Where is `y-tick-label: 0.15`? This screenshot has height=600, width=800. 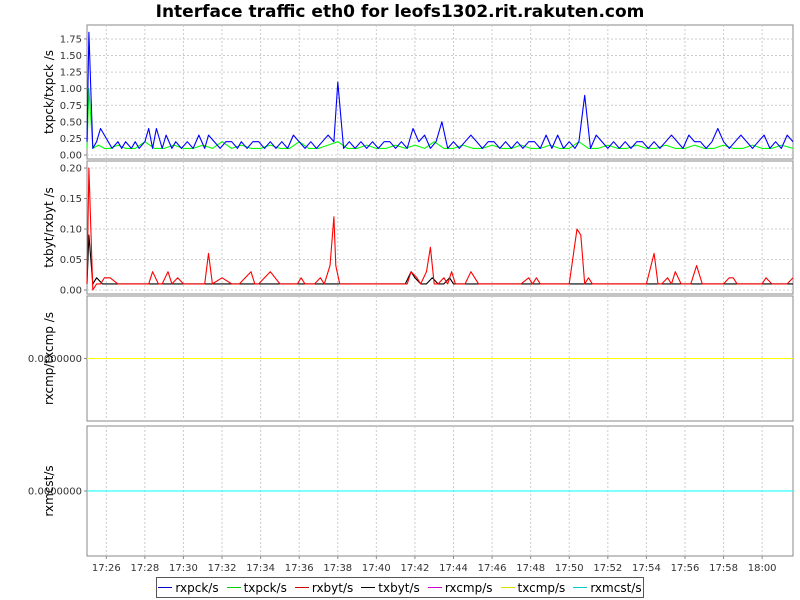 y-tick-label: 0.15 is located at coordinates (71, 199).